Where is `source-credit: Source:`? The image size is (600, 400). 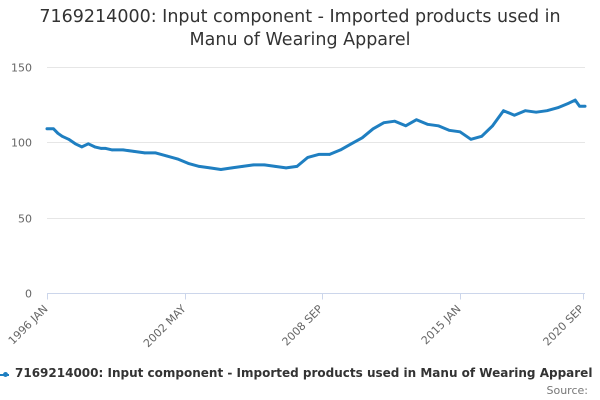
source-credit: Source: is located at coordinates (567, 390).